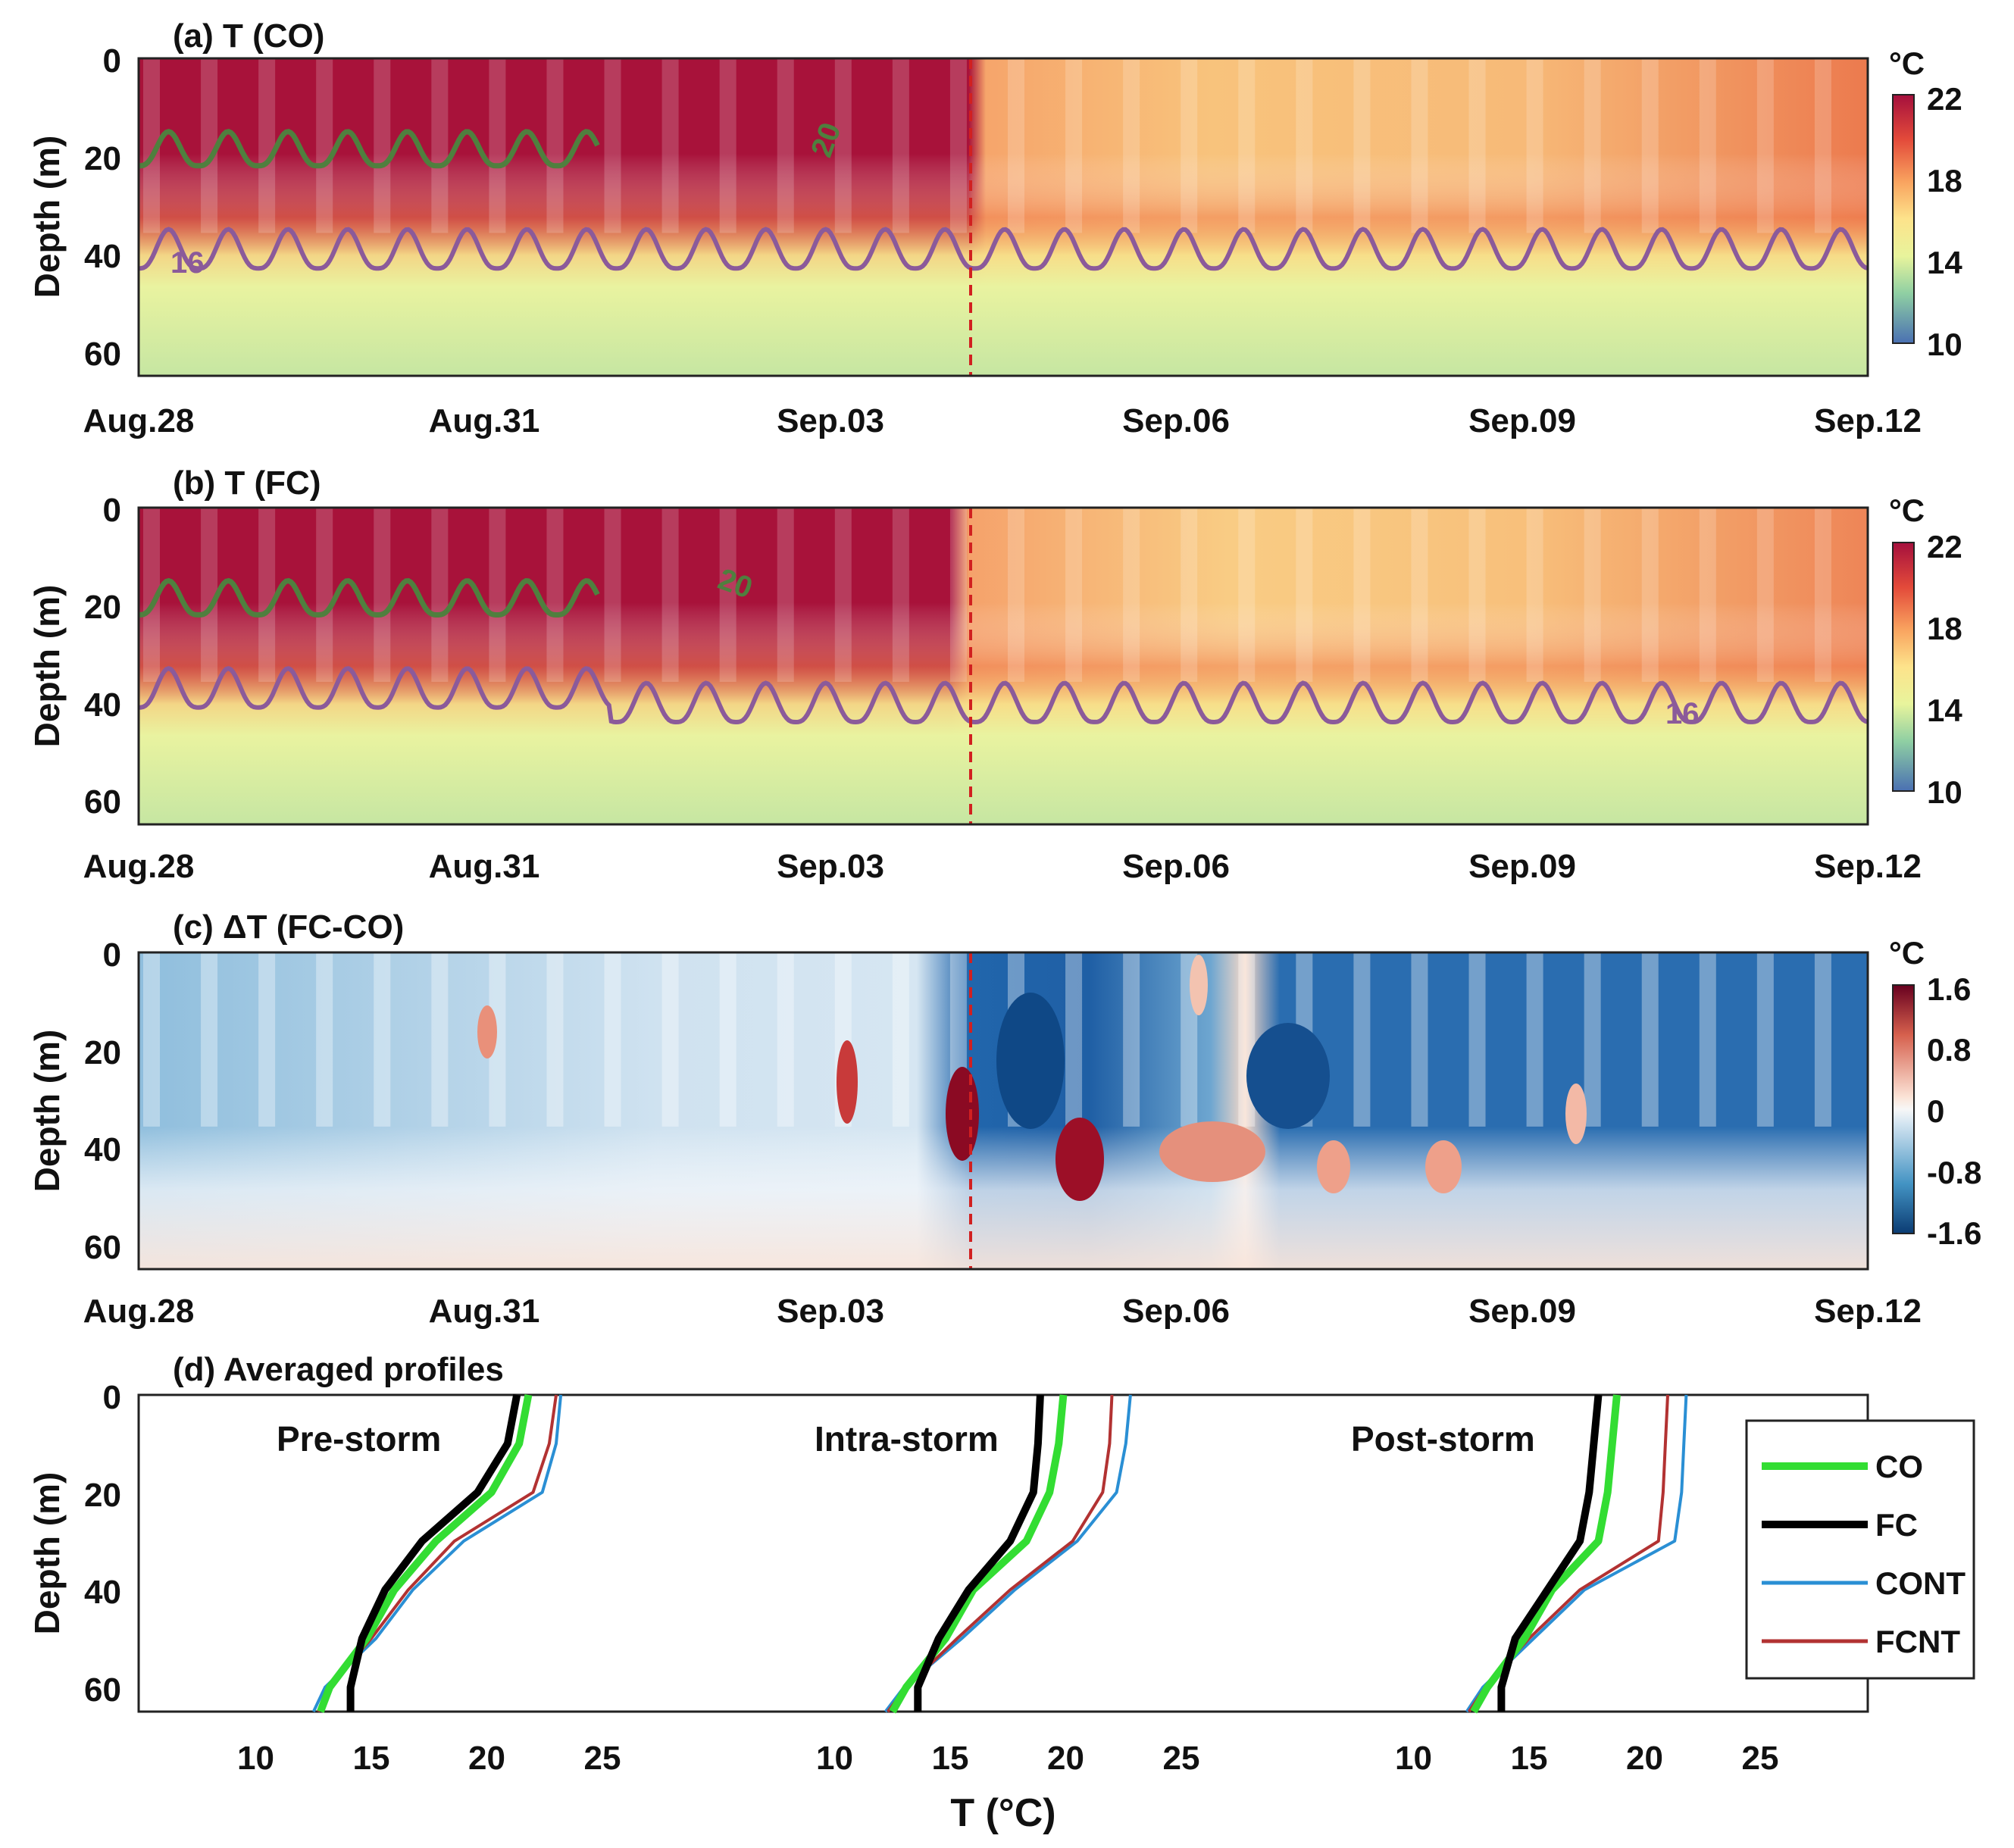  Describe the element at coordinates (1899, 1466) in the screenshot. I see `legend-label-co: CO` at that location.